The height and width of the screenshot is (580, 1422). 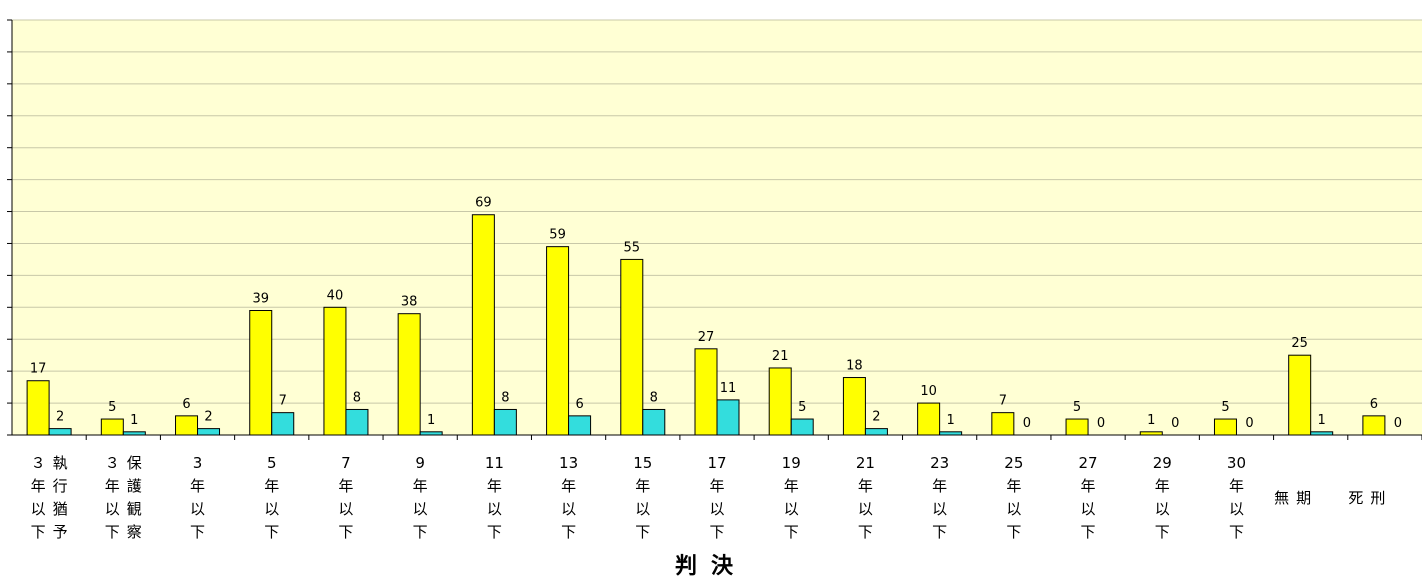 What do you see at coordinates (643, 497) in the screenshot?
I see `x-tick-label: 15 年以下` at bounding box center [643, 497].